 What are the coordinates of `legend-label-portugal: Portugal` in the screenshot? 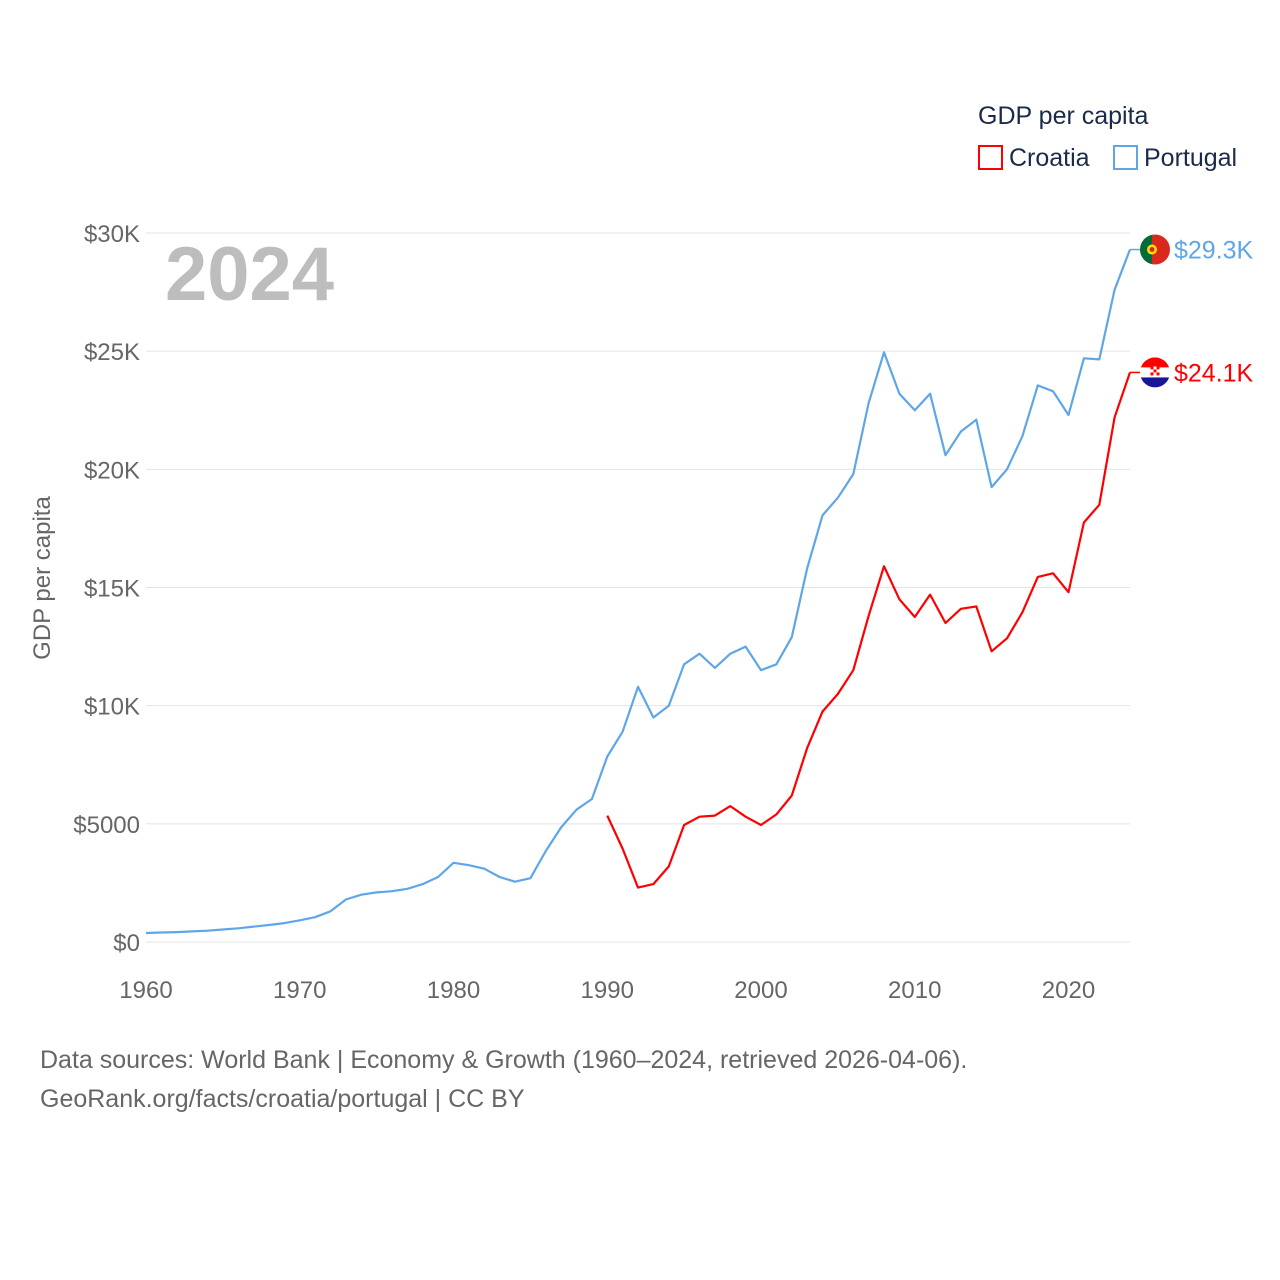 It's located at (1190, 158).